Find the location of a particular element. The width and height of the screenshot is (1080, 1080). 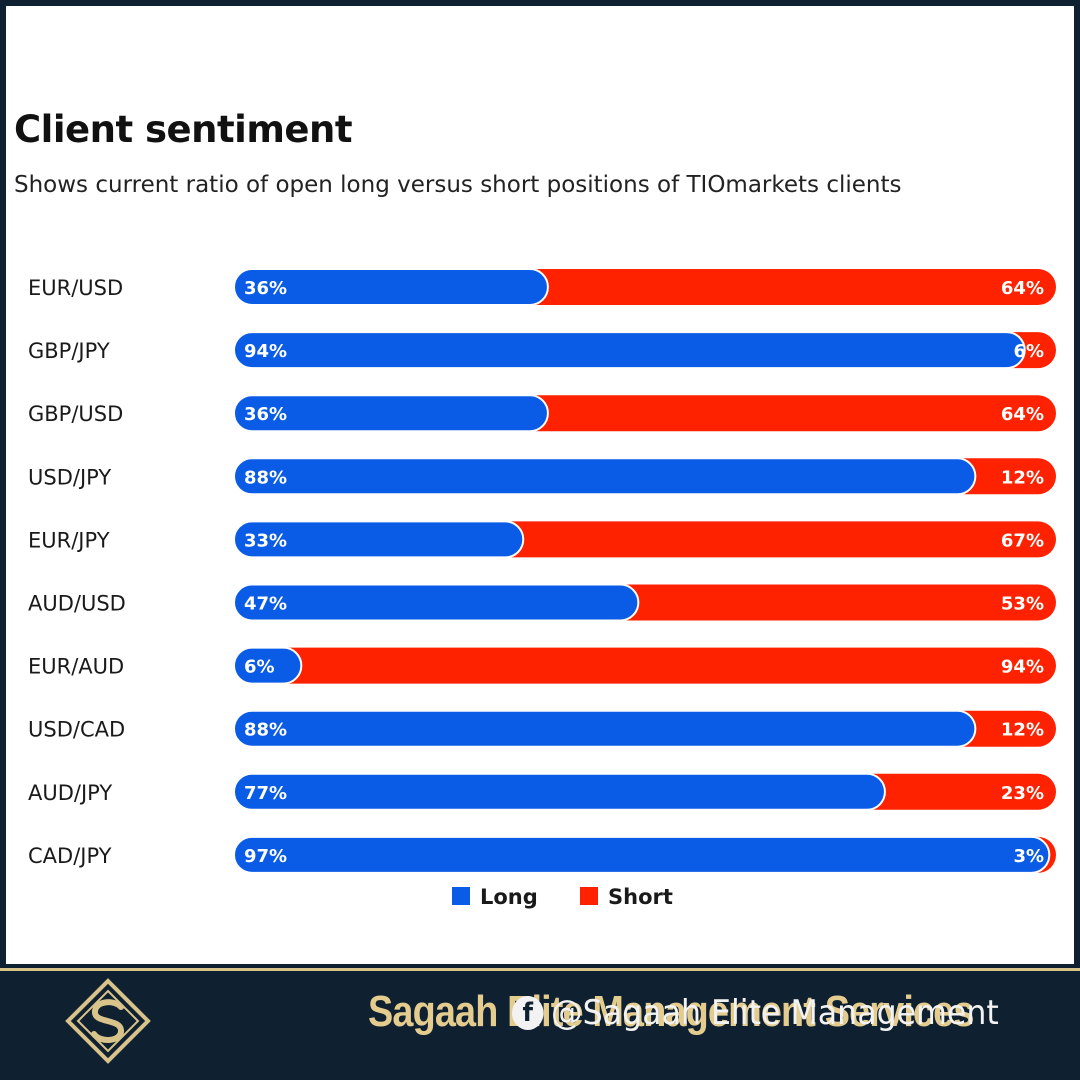

sagaah-logo-icon is located at coordinates (108, 1023).